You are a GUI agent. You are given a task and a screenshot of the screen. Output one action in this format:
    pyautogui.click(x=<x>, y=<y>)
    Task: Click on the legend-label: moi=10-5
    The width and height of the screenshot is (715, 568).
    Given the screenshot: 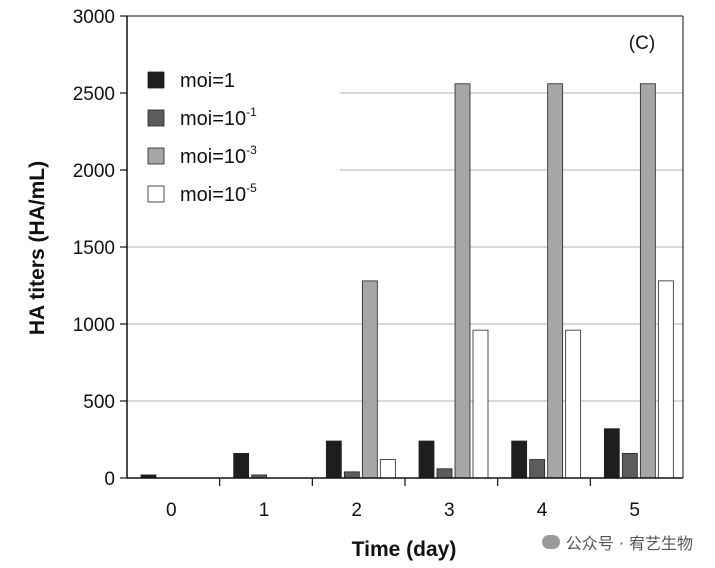 What is the action you would take?
    pyautogui.click(x=218, y=193)
    